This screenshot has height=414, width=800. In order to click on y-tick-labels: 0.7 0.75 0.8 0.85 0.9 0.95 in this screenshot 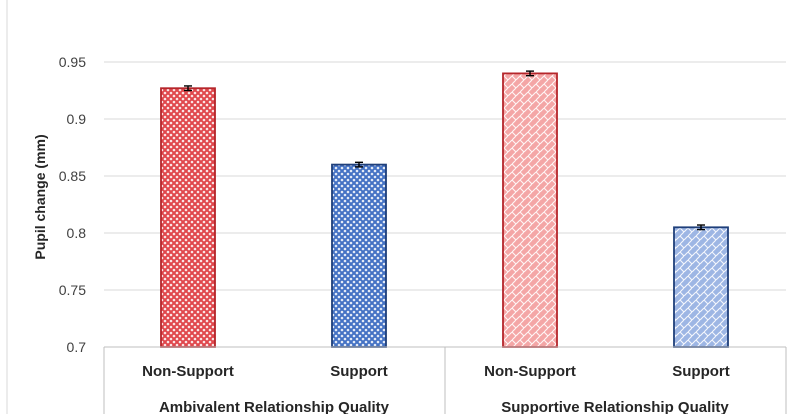, I will do `click(72, 204)`.